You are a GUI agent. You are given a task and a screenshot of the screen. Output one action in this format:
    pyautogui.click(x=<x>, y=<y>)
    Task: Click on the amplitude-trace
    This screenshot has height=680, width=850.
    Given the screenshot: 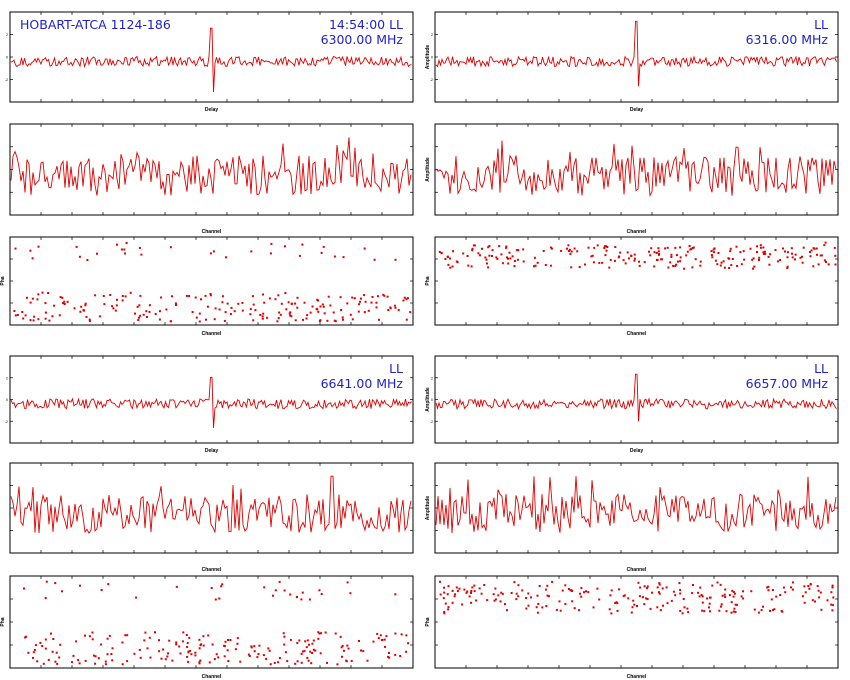 What is the action you would take?
    pyautogui.click(x=636, y=169)
    